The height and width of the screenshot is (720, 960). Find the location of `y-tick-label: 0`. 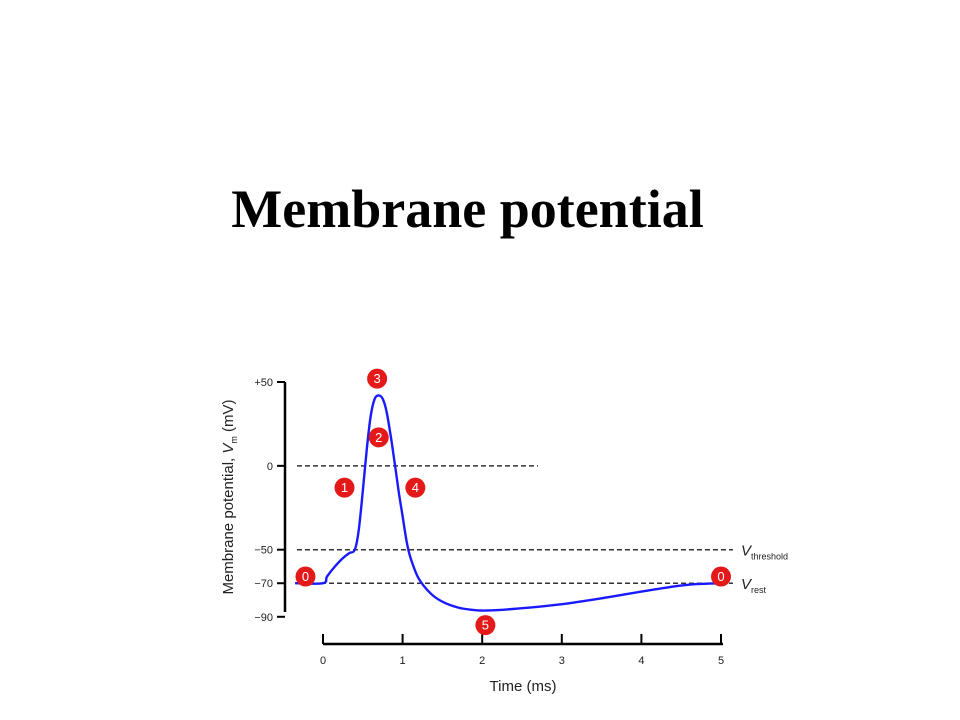

y-tick-label: 0 is located at coordinates (270, 467).